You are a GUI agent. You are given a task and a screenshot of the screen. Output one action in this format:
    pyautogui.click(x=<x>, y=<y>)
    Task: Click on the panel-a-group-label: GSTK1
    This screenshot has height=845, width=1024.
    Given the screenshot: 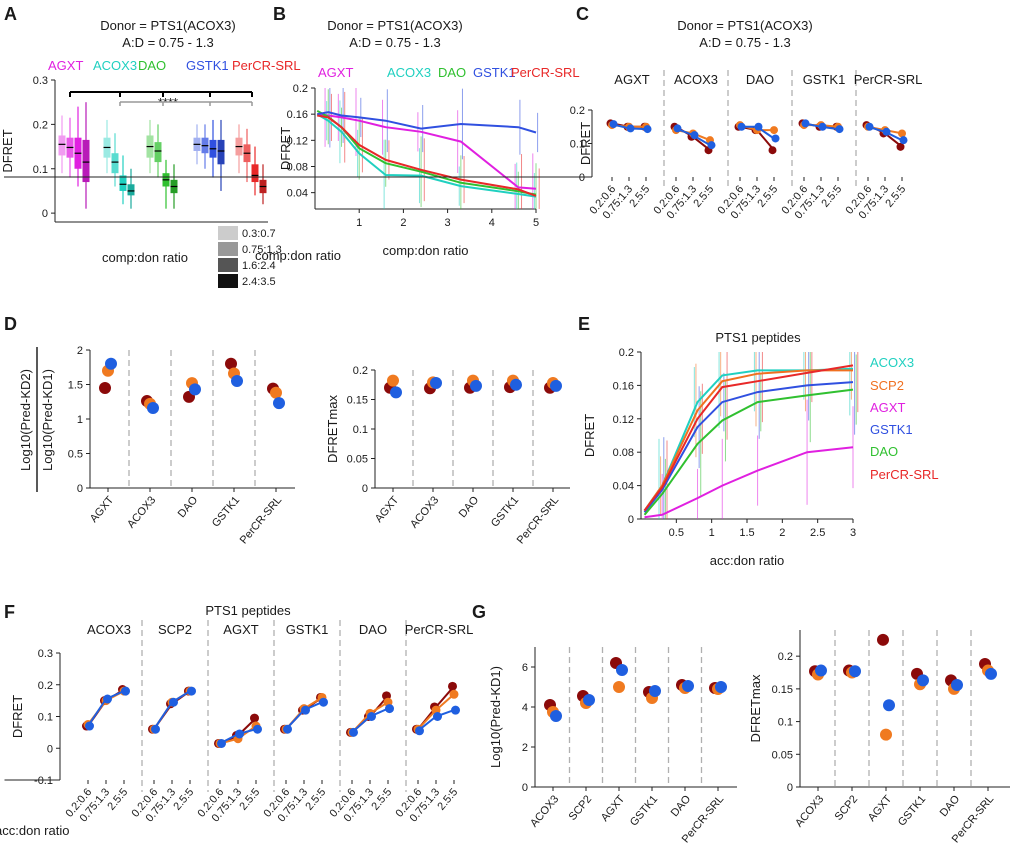 What is the action you would take?
    pyautogui.click(x=207, y=65)
    